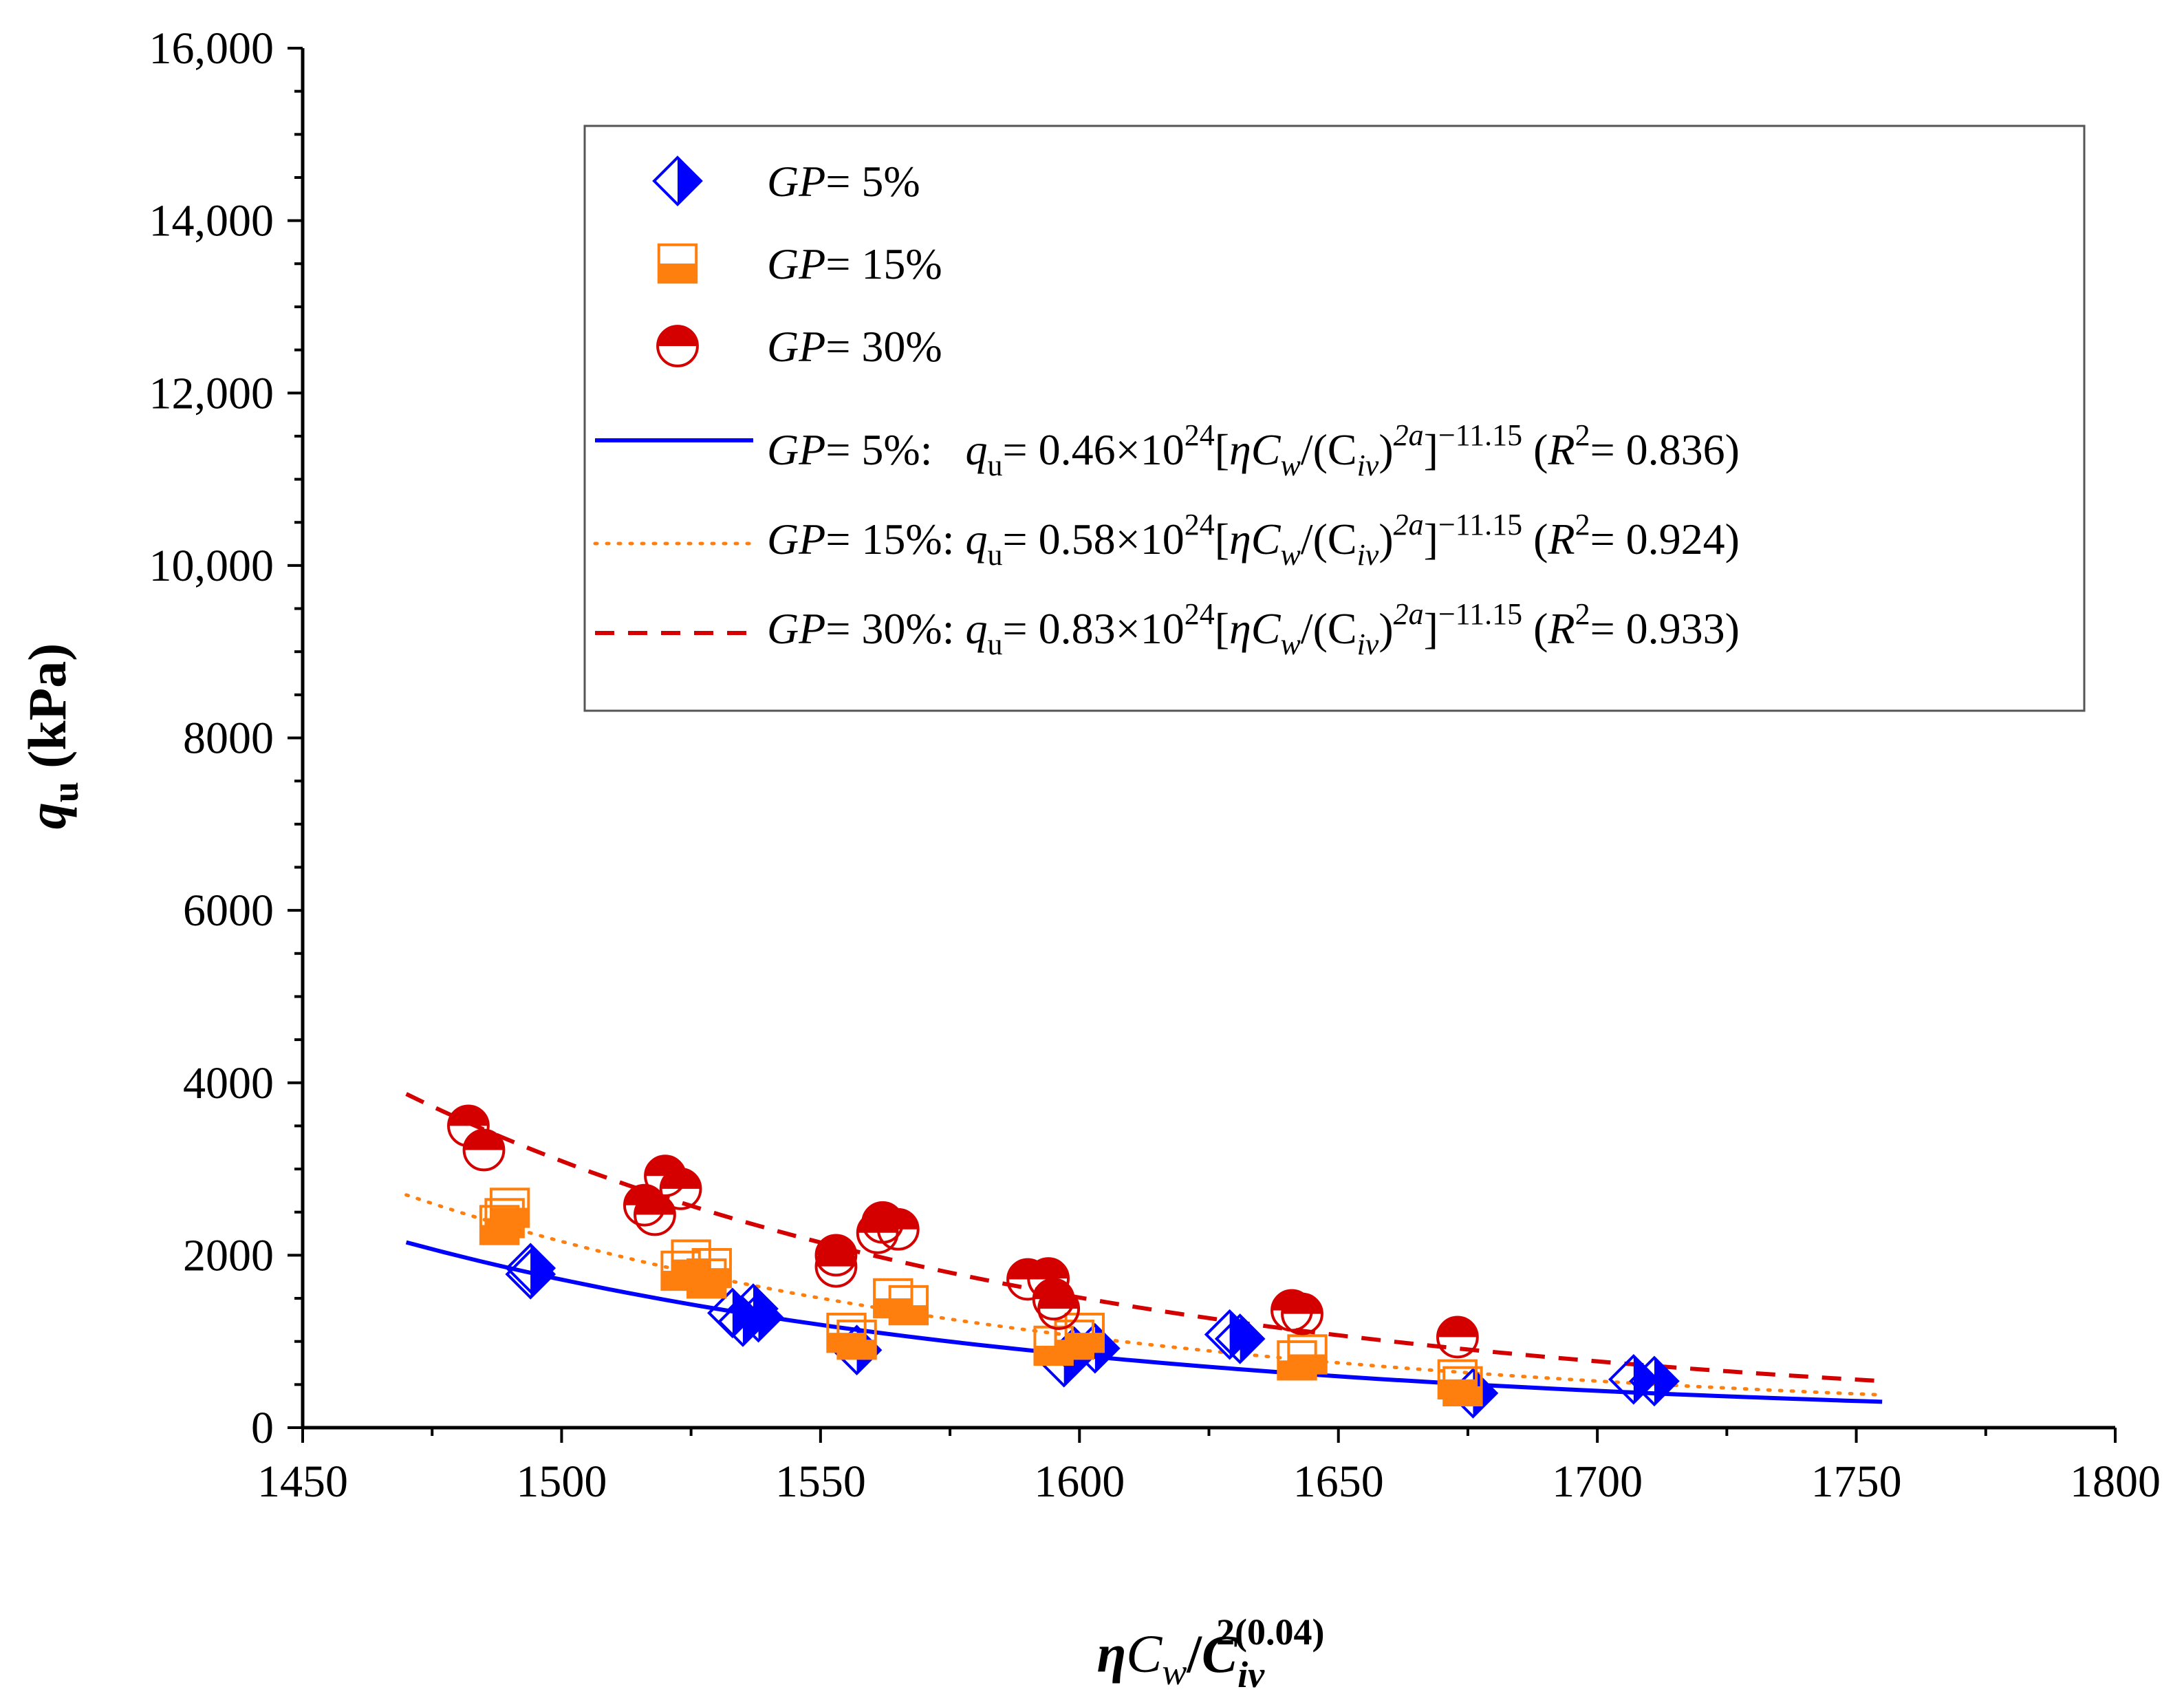  I want to click on x-tick-label: 1750, so click(1856, 1482).